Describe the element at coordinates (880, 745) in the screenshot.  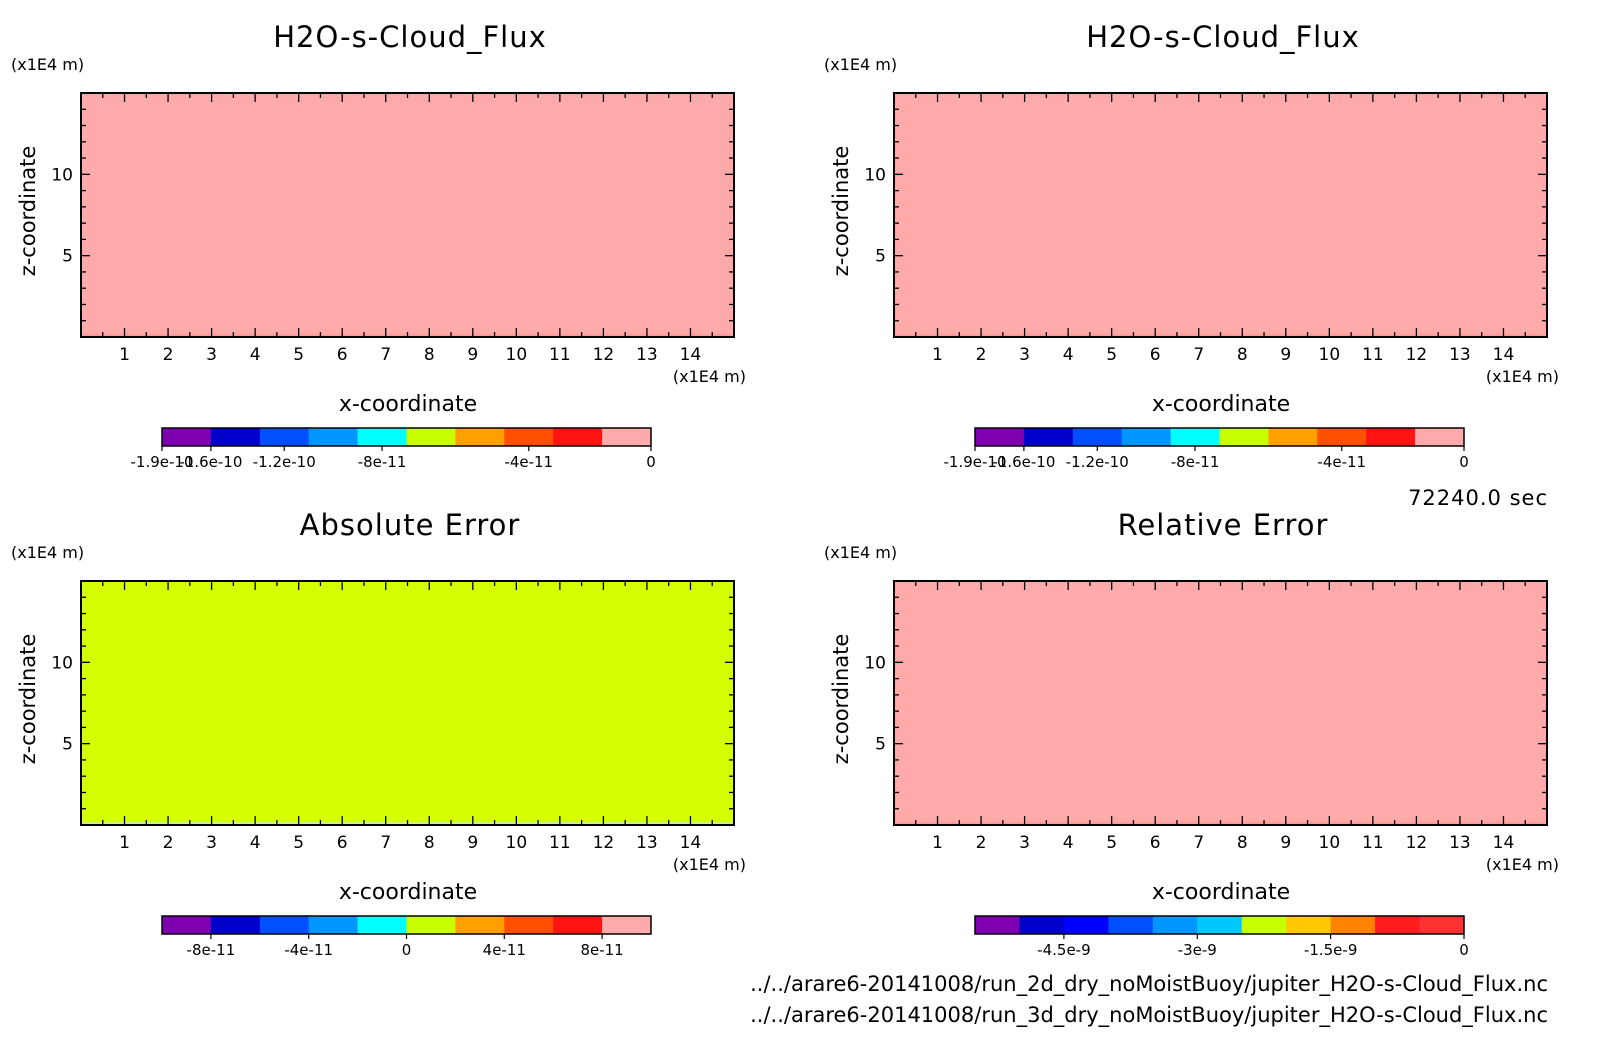
I see `y-tick-label: 5` at that location.